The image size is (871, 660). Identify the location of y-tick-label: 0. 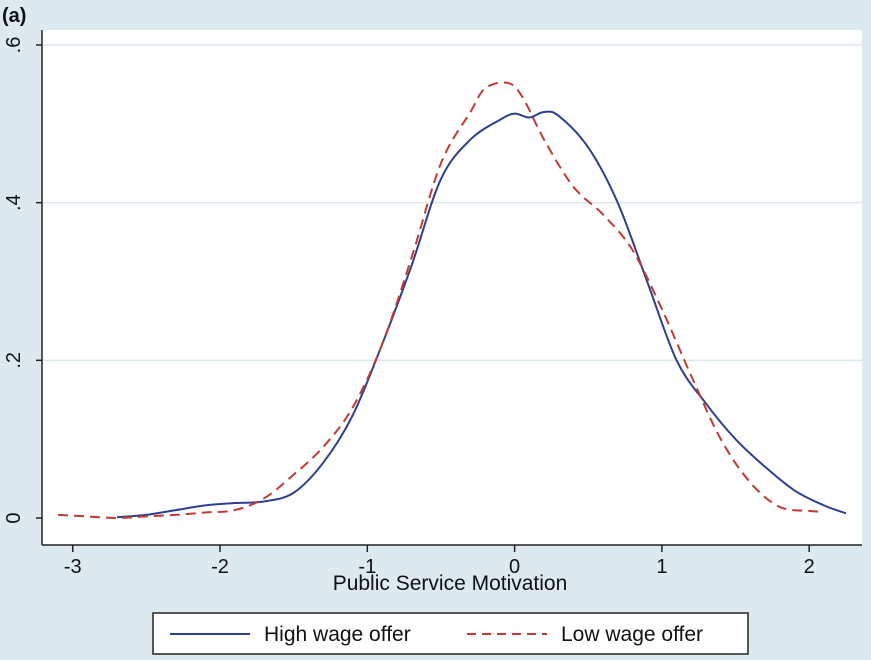
(14, 517).